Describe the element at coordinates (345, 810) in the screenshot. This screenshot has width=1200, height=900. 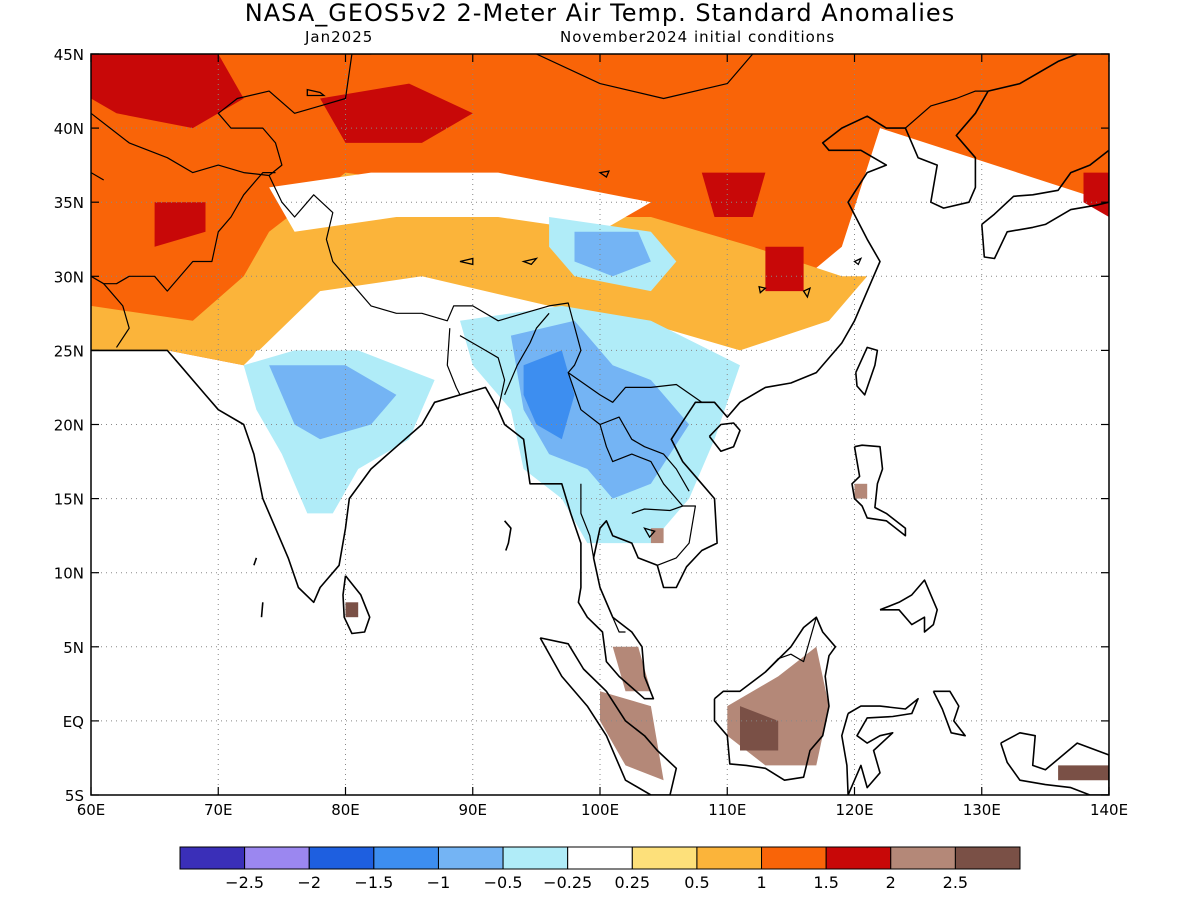
I see `lon-tick-label: 80E` at that location.